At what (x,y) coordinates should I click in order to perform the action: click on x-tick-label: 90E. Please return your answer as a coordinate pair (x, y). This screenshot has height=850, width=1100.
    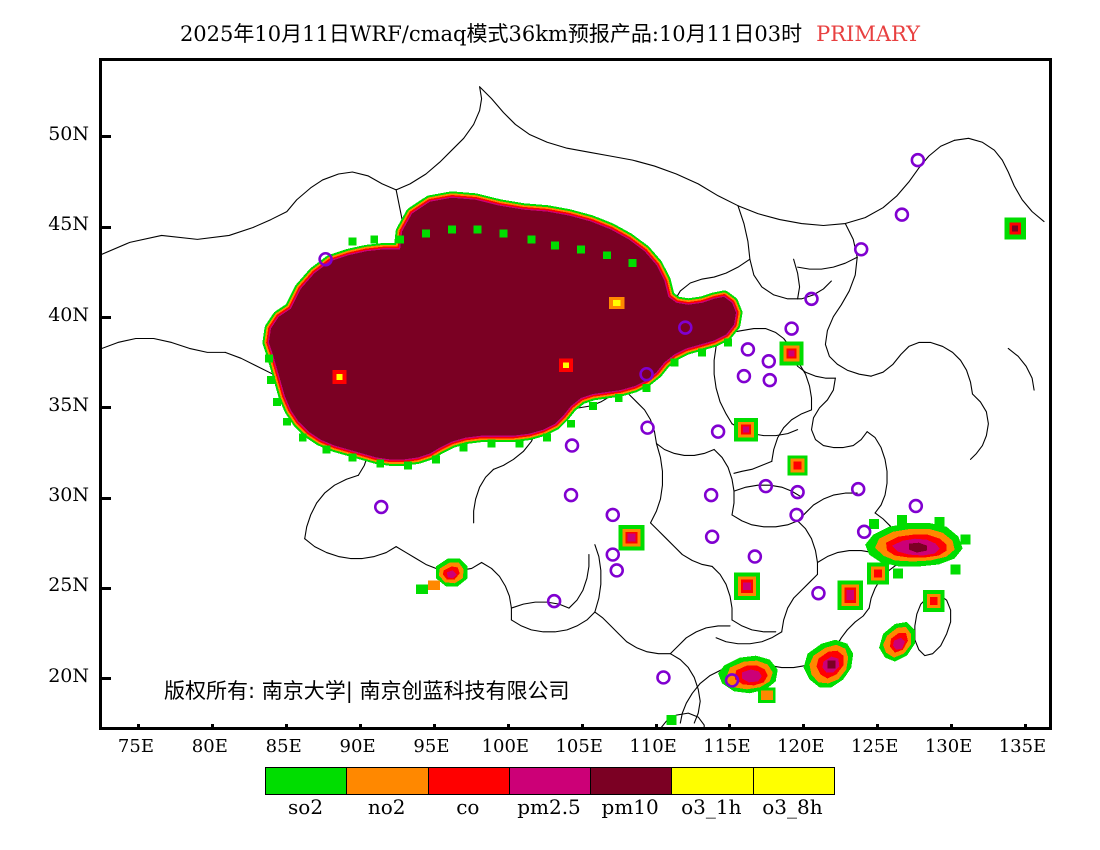
    Looking at the image, I should click on (357, 746).